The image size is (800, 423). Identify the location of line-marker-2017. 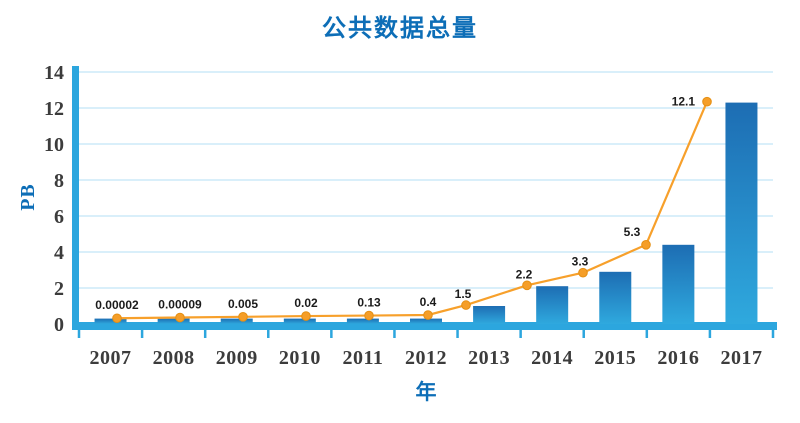
(707, 101).